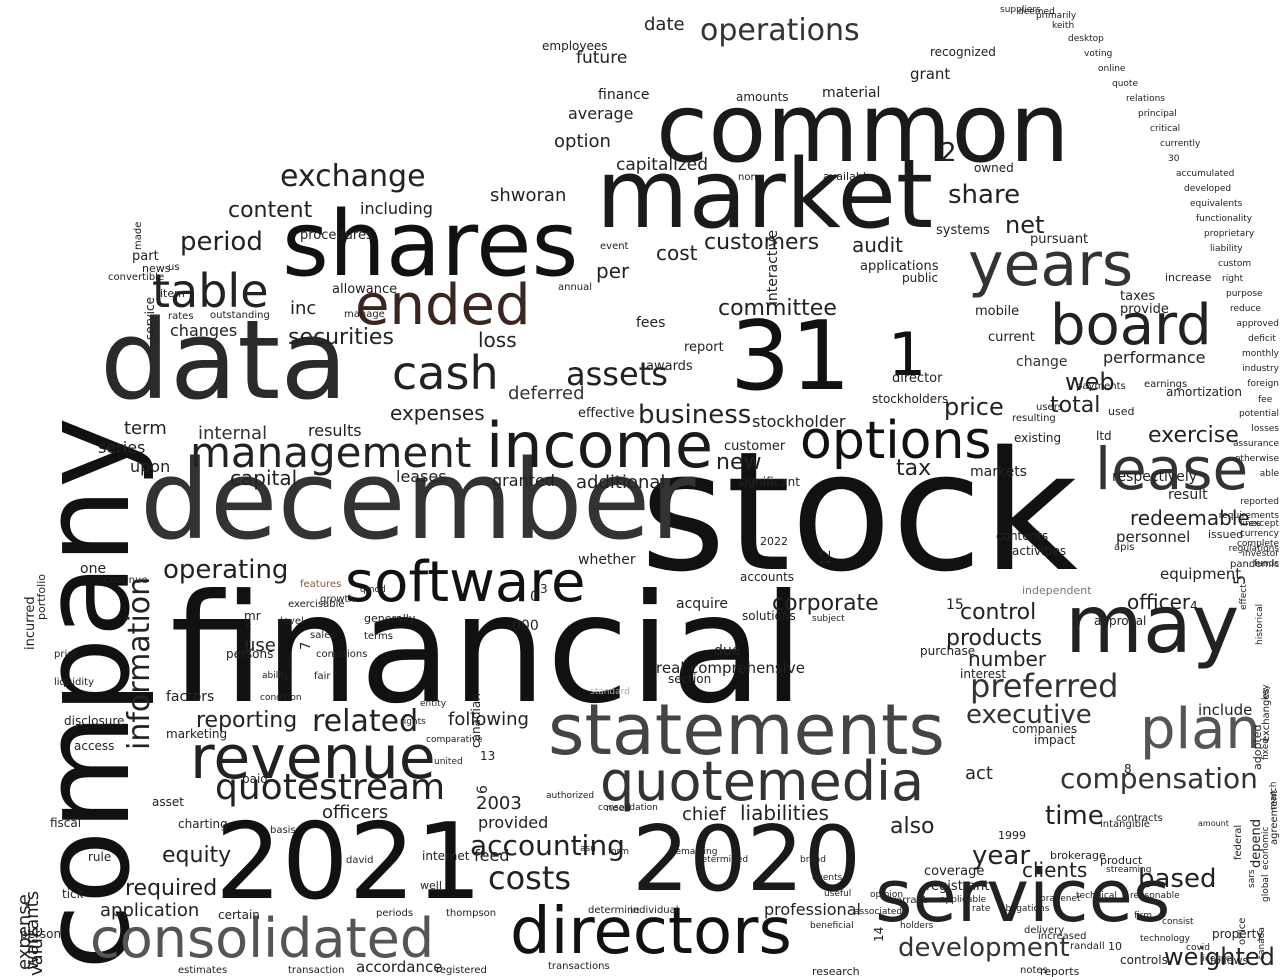  Describe the element at coordinates (1025, 225) in the screenshot. I see `word-net: net` at that location.